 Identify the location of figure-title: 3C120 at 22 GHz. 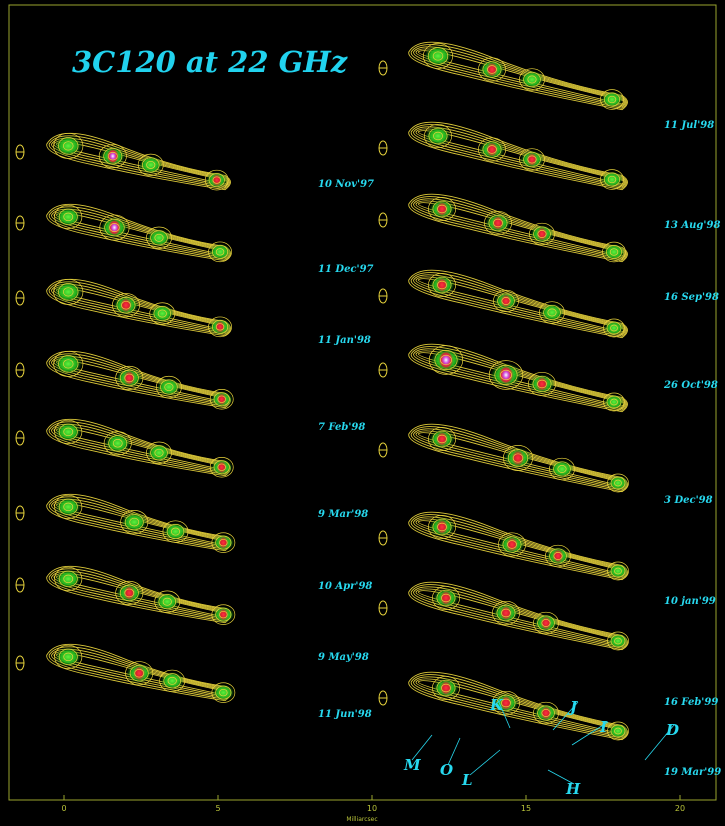
(210, 62).